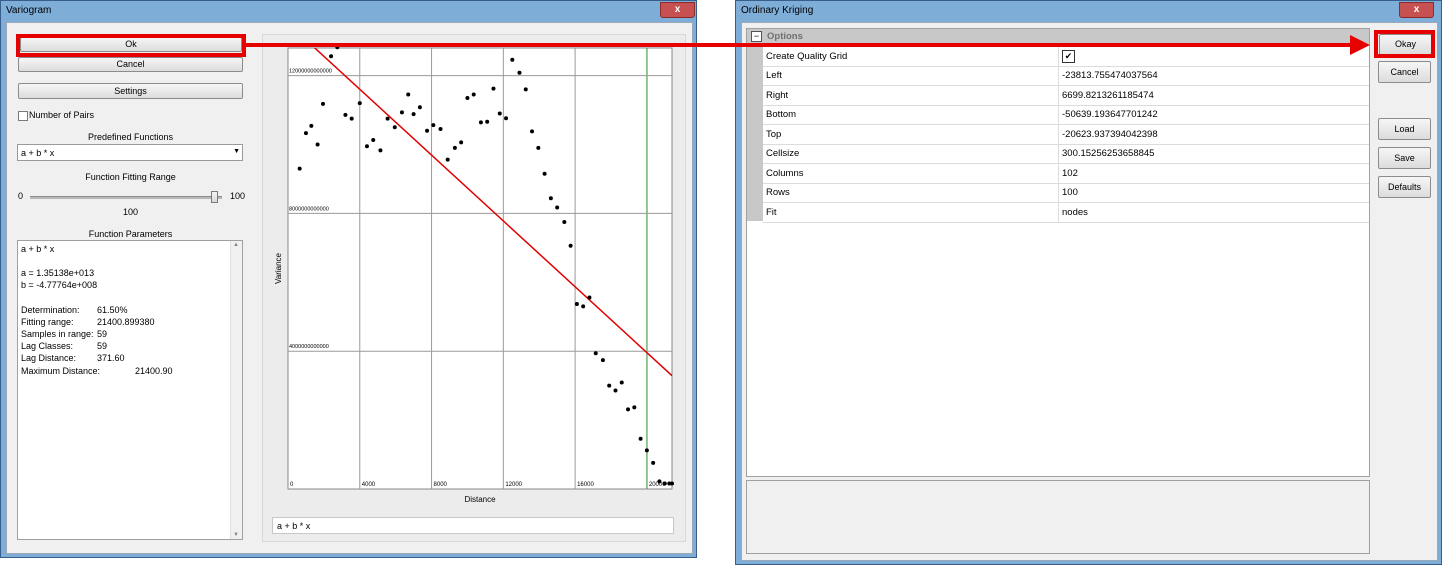 The width and height of the screenshot is (1442, 565). What do you see at coordinates (1404, 187) in the screenshot?
I see `defaults-button: Defaults` at bounding box center [1404, 187].